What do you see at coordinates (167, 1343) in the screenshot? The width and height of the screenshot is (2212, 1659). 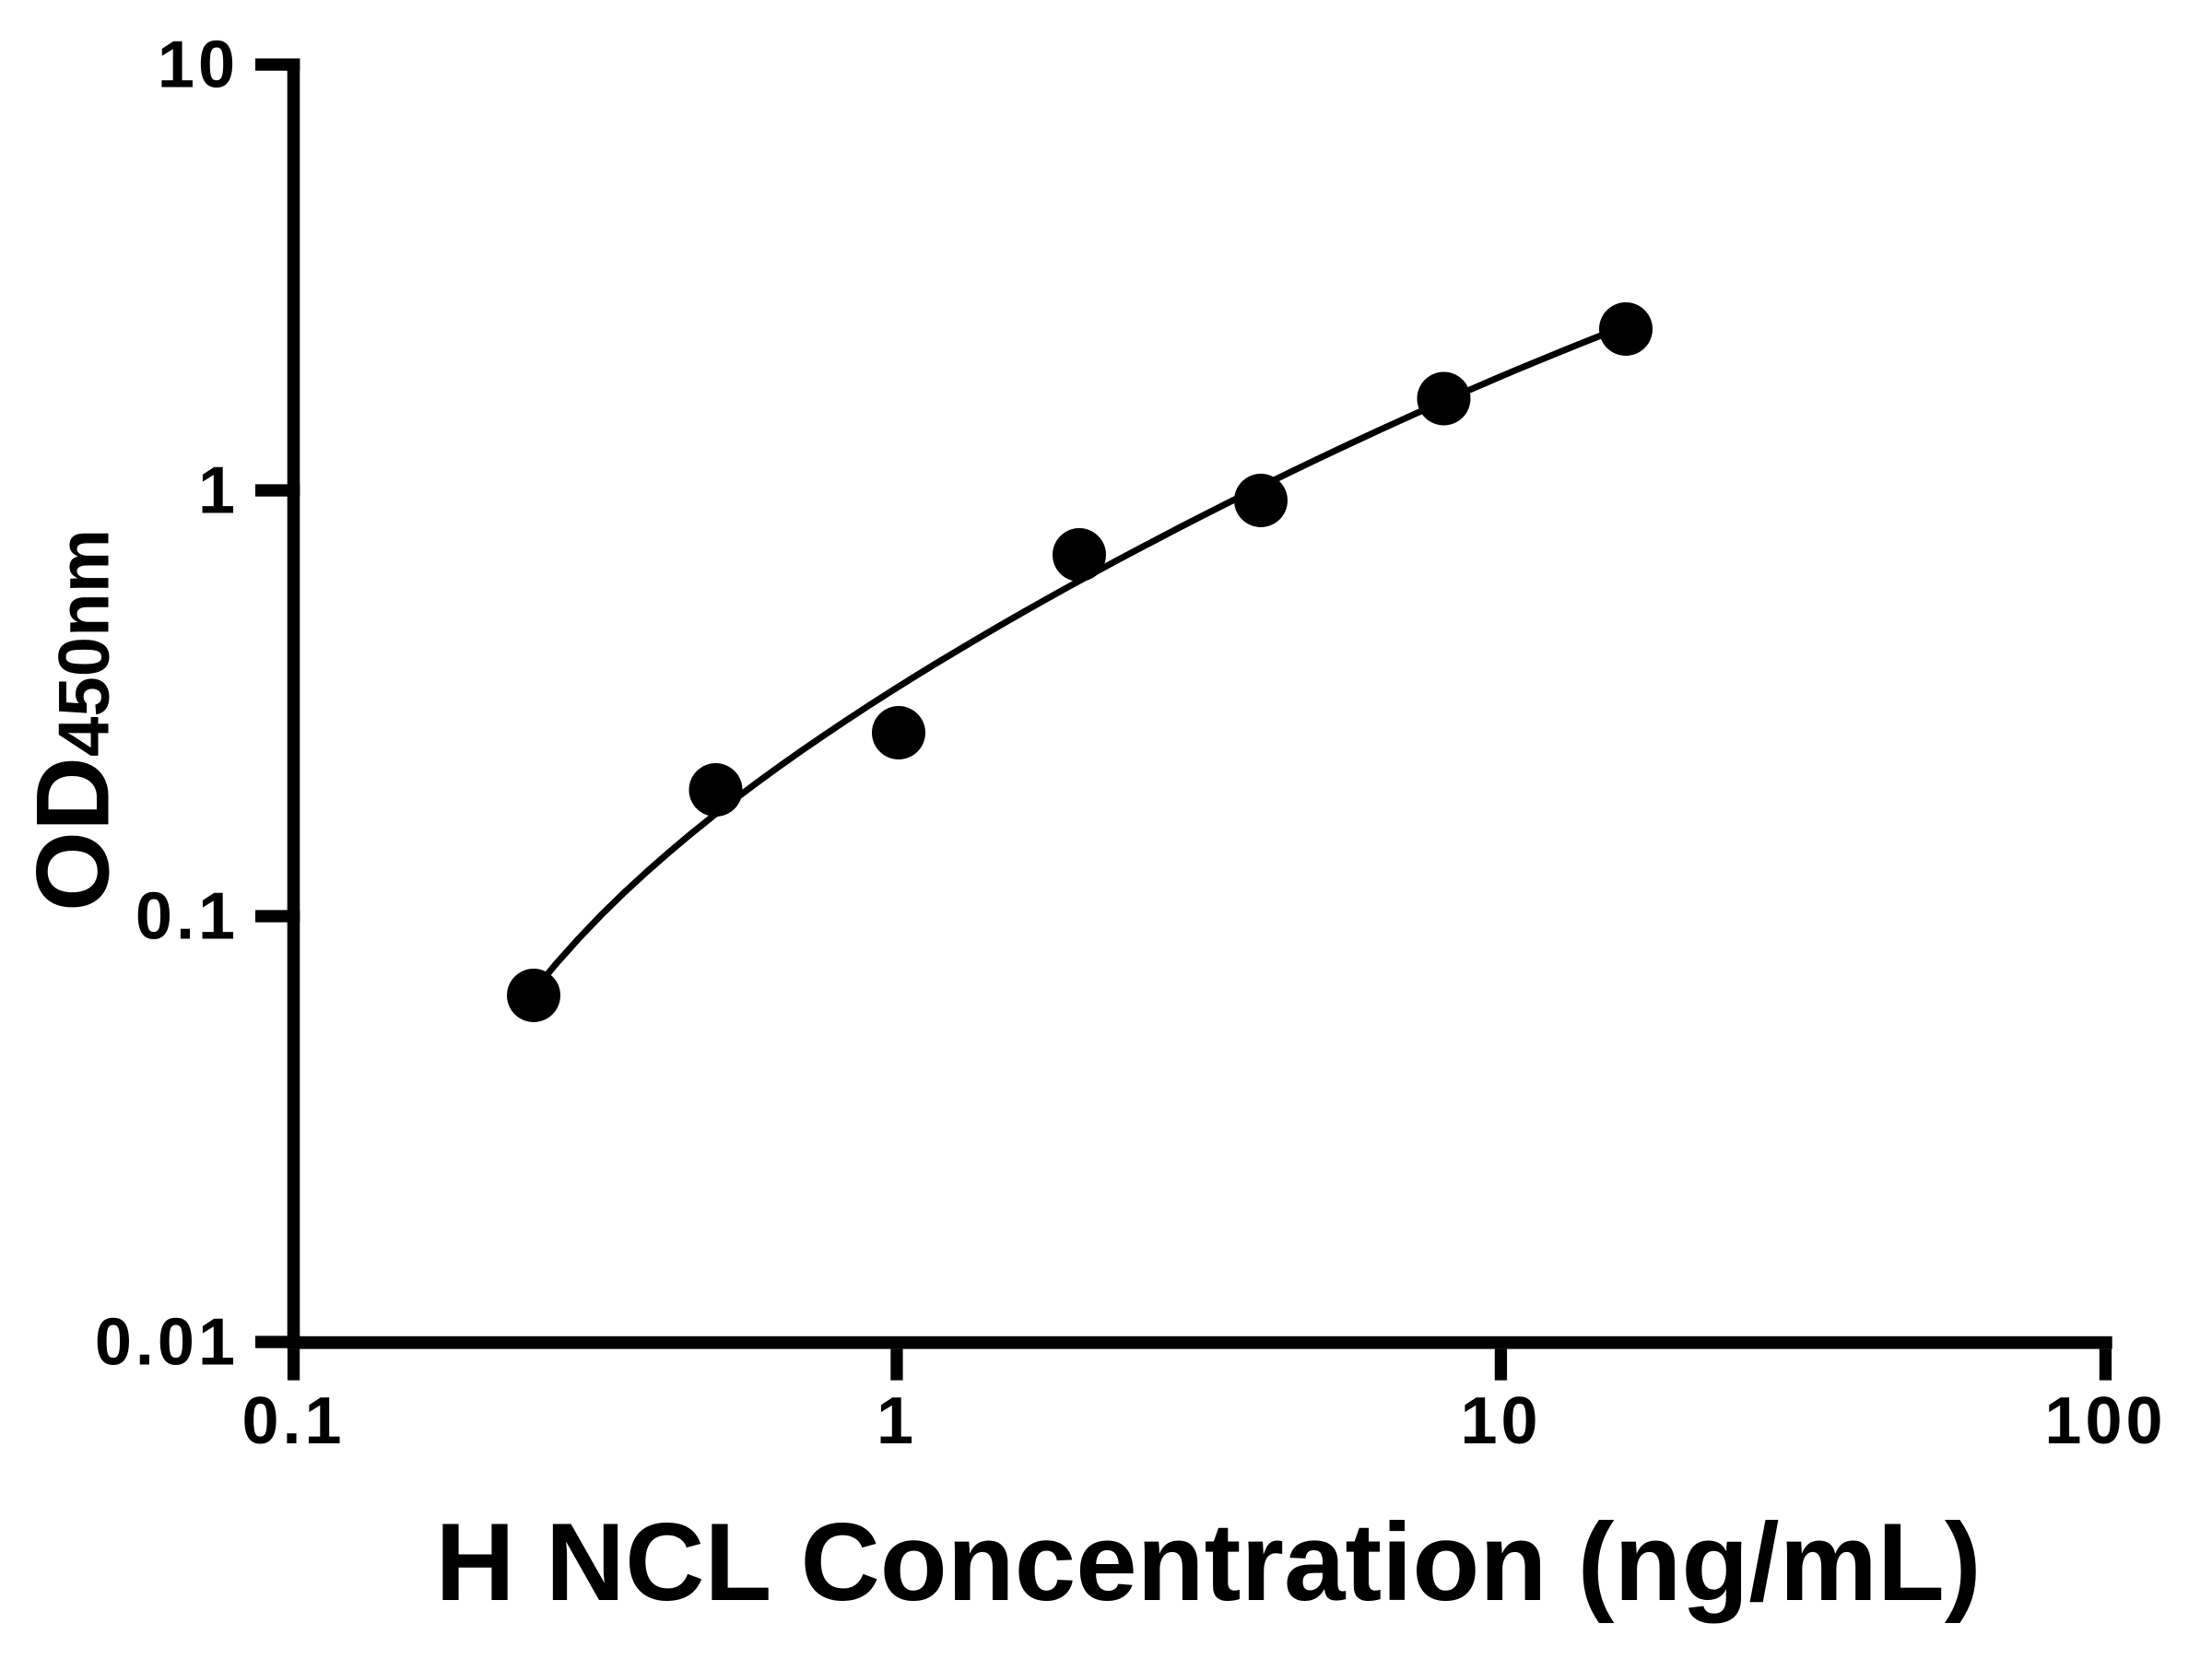 I see `svg-text: 0.01` at bounding box center [167, 1343].